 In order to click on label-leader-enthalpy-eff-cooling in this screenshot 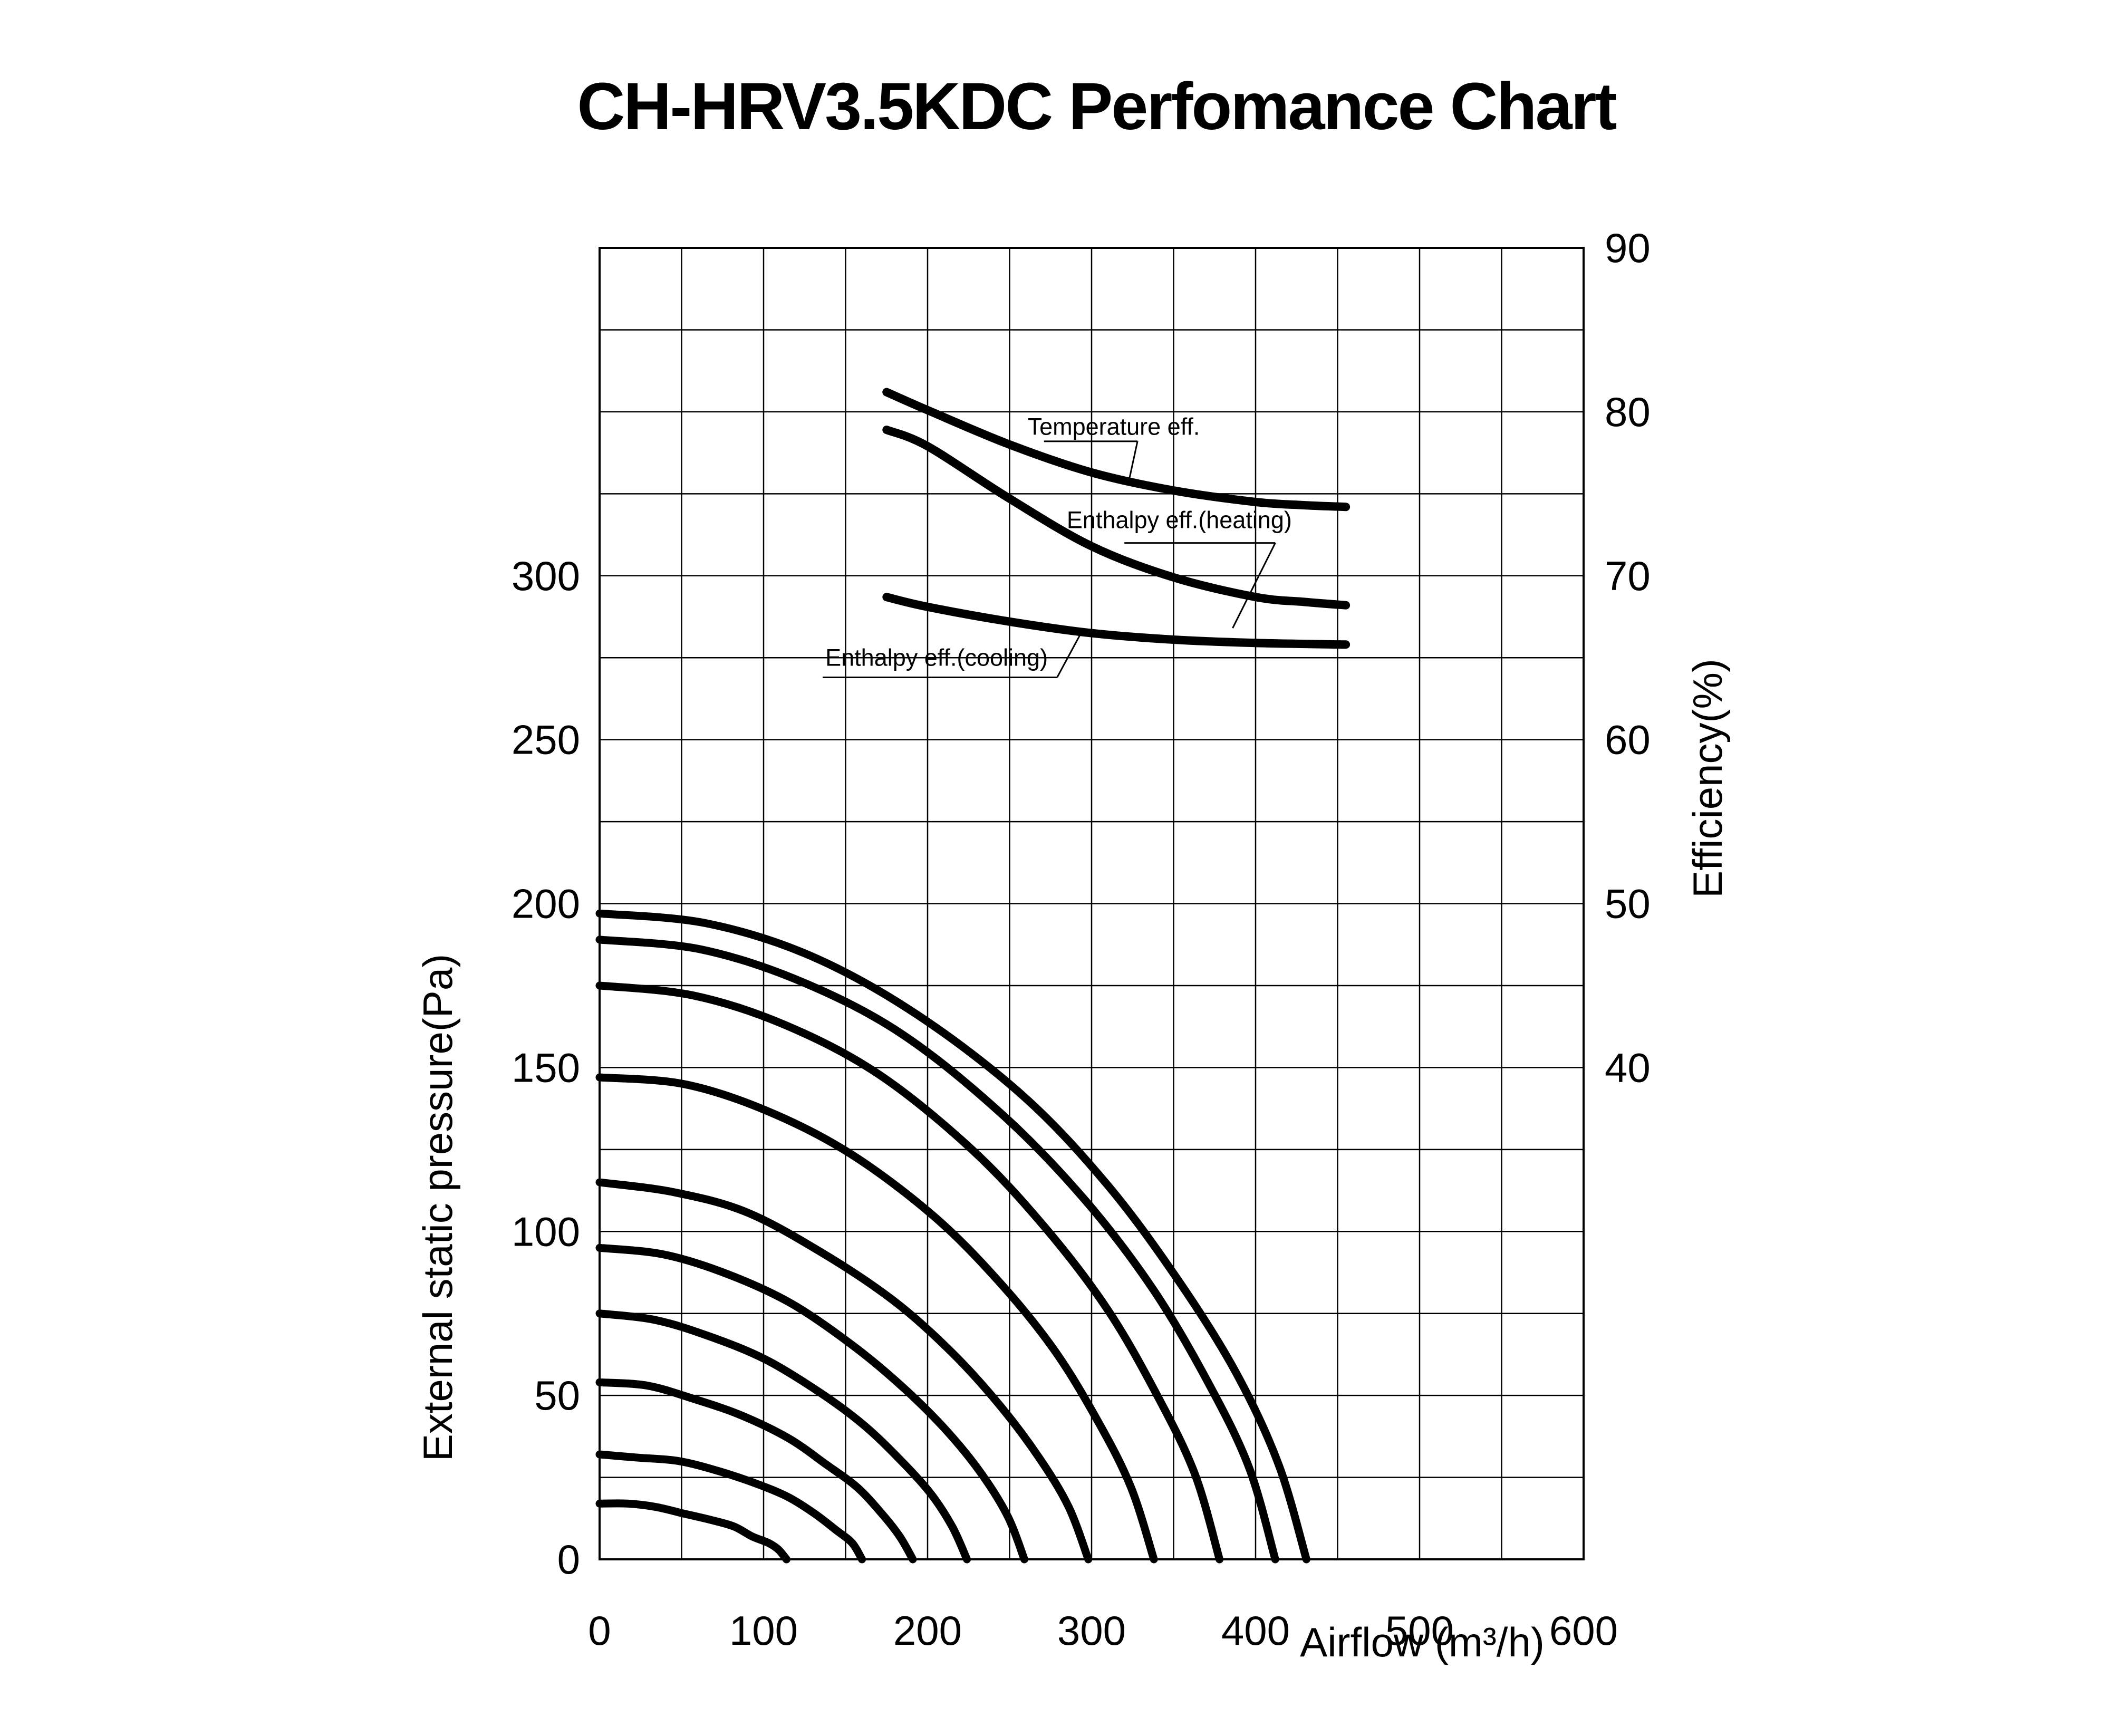, I will do `click(1068, 656)`.